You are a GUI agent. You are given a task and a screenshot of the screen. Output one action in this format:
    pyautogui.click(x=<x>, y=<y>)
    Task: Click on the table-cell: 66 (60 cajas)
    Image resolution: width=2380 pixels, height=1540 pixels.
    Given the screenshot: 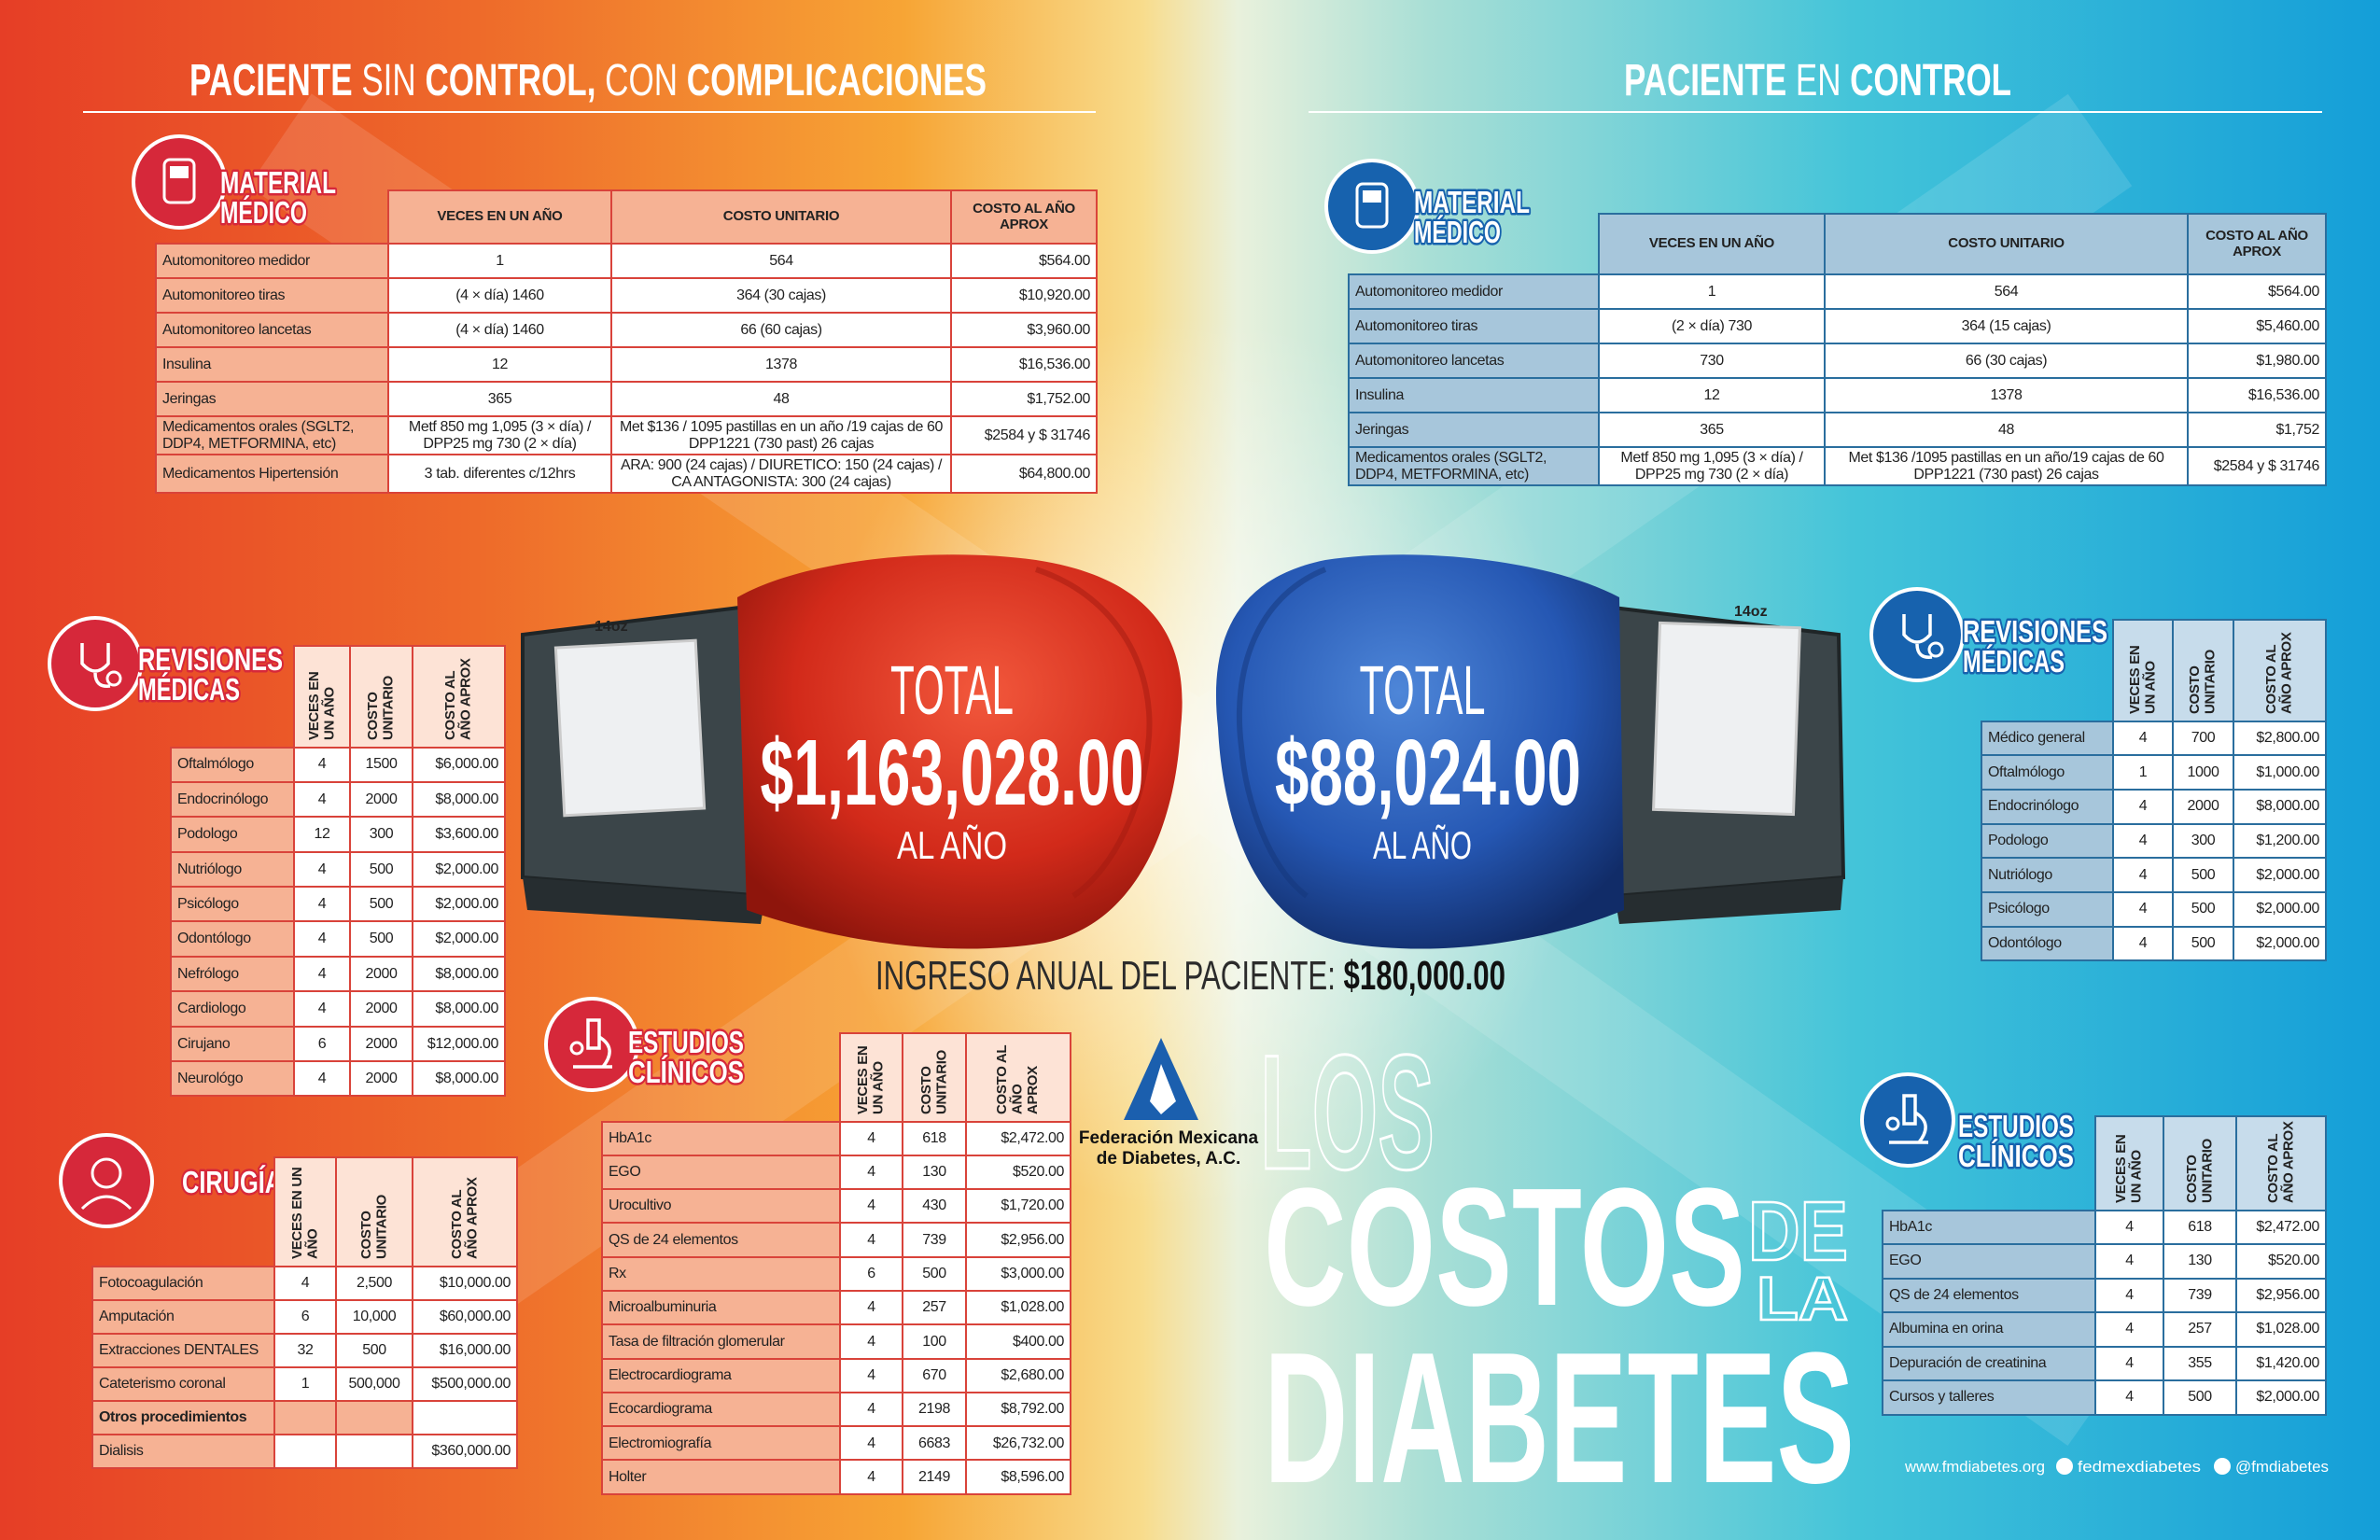 What is the action you would take?
    pyautogui.click(x=781, y=330)
    